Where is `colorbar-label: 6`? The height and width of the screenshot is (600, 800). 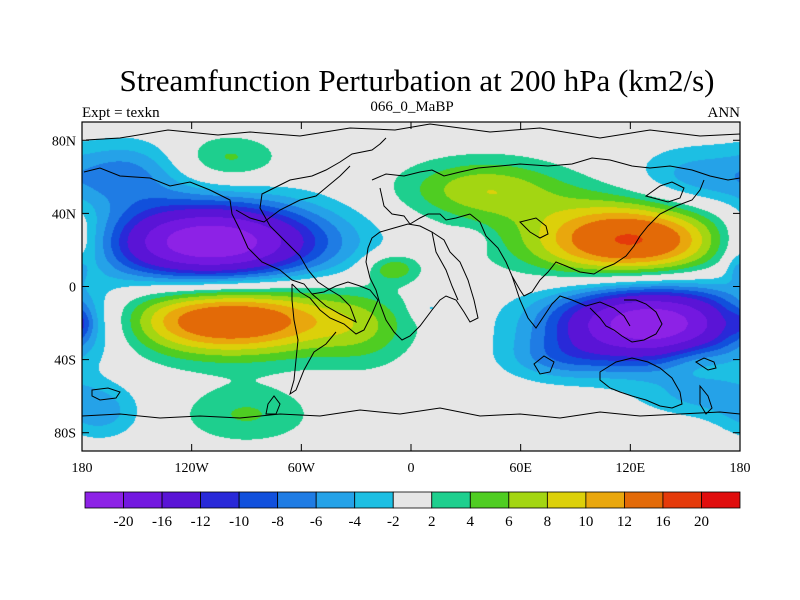 colorbar-label: 6 is located at coordinates (509, 522).